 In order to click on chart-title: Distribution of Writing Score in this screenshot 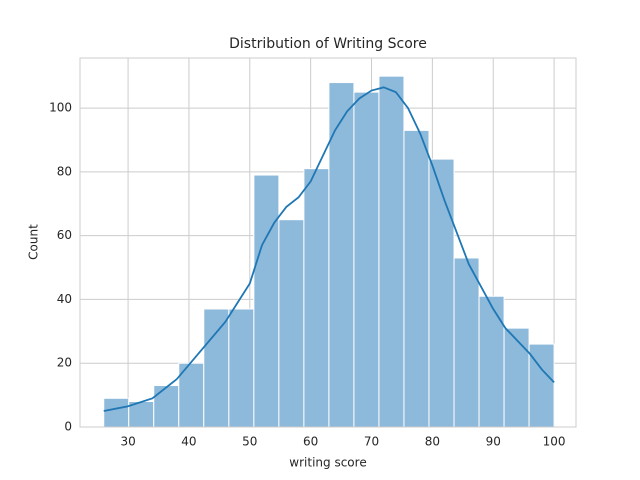, I will do `click(328, 44)`.